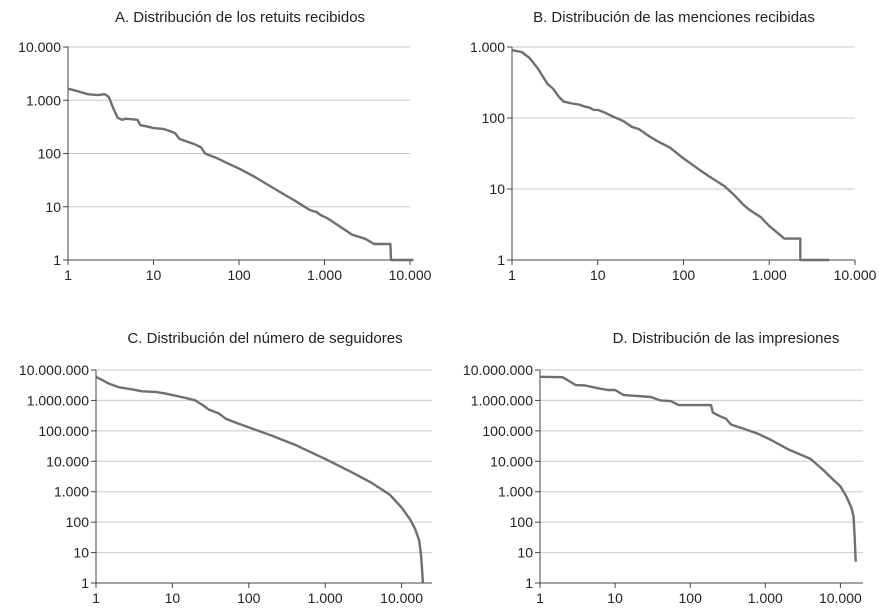 The width and height of the screenshot is (891, 615). I want to click on chart-title: A. Distribución de los retuits recibidos, so click(240, 17).